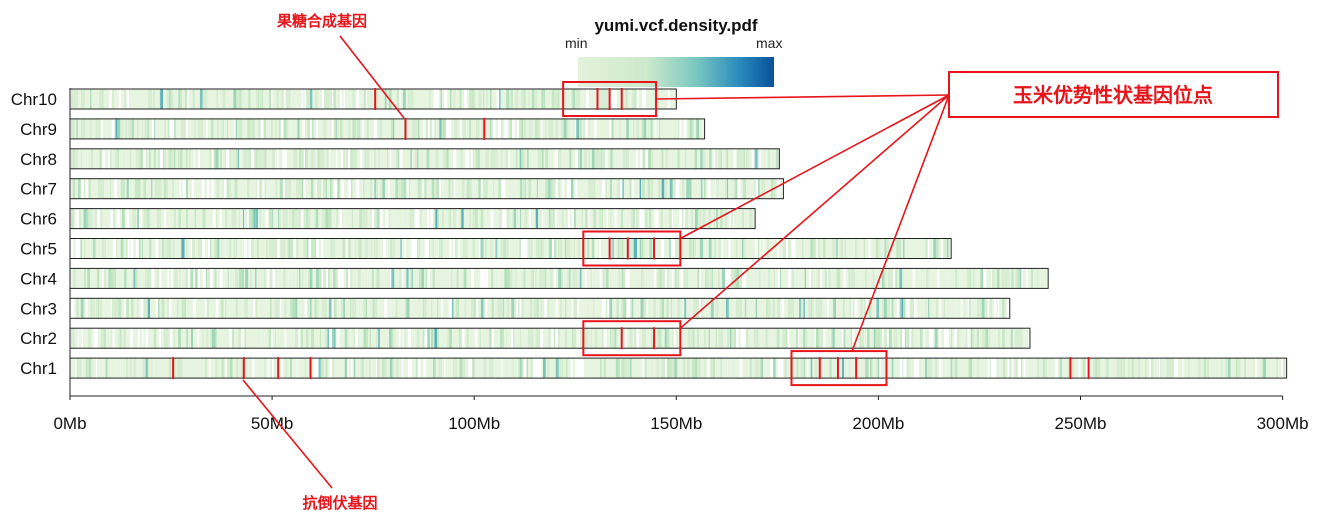  Describe the element at coordinates (38, 219) in the screenshot. I see `chromosome-label: Chr6` at that location.